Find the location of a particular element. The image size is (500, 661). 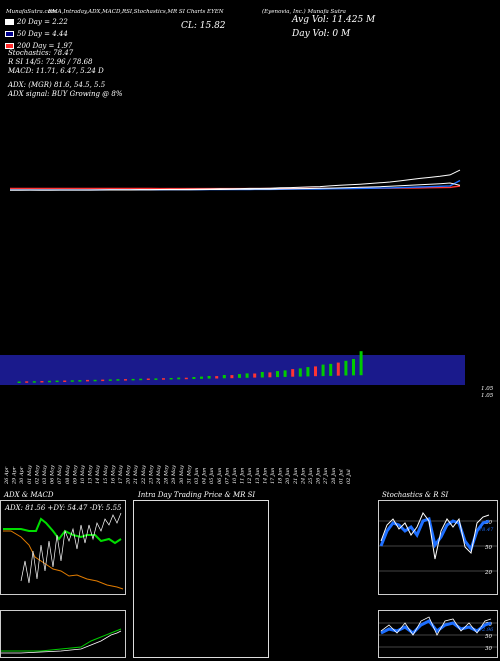

macd-lines is located at coordinates (71, 548).